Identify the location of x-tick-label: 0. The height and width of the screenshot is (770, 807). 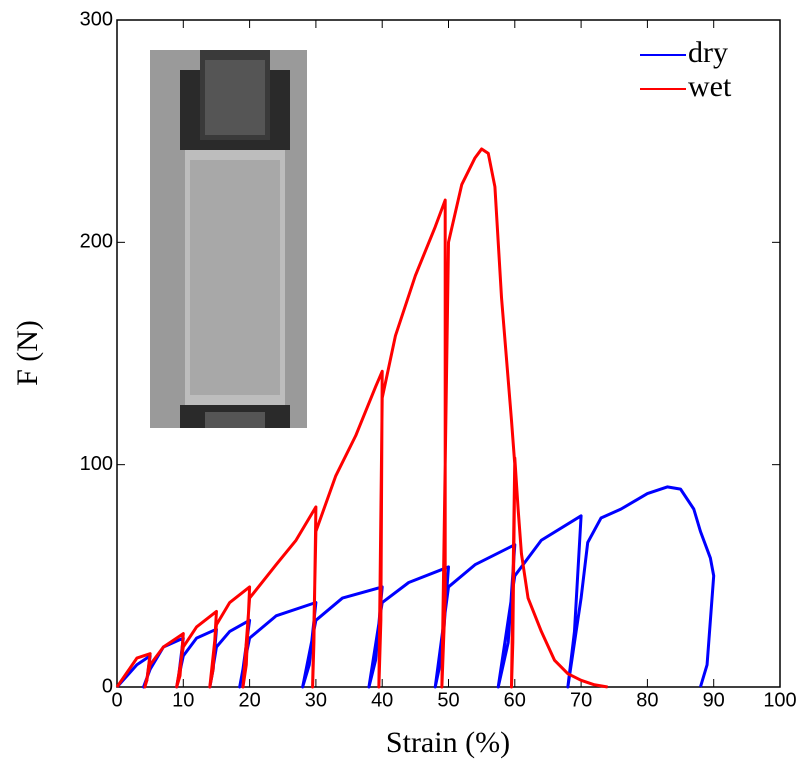
(116, 700).